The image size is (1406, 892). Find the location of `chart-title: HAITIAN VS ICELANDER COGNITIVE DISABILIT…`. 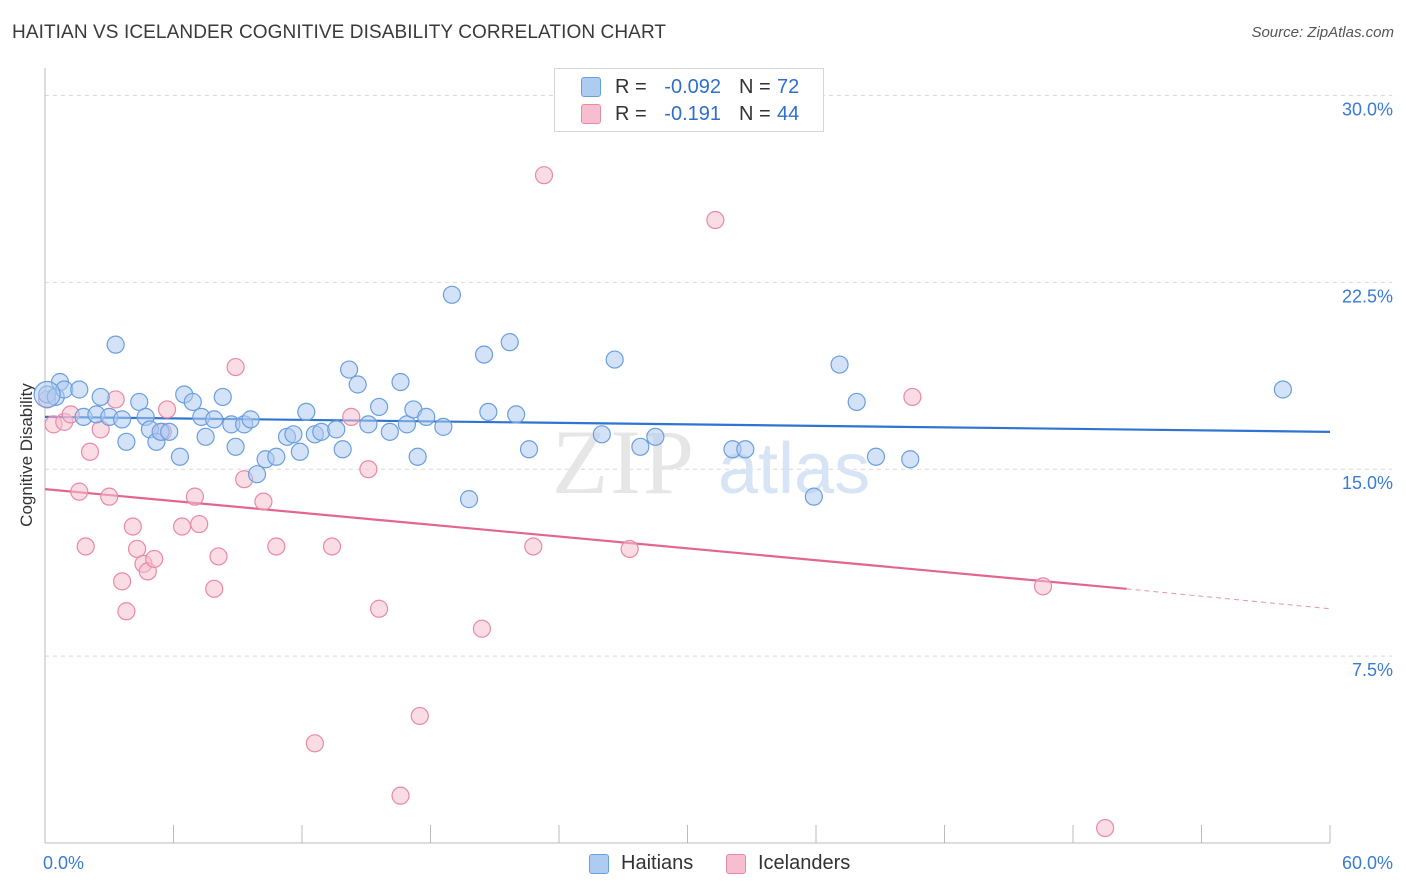

chart-title: HAITIAN VS ICELANDER COGNITIVE DISABILIT… is located at coordinates (339, 32).